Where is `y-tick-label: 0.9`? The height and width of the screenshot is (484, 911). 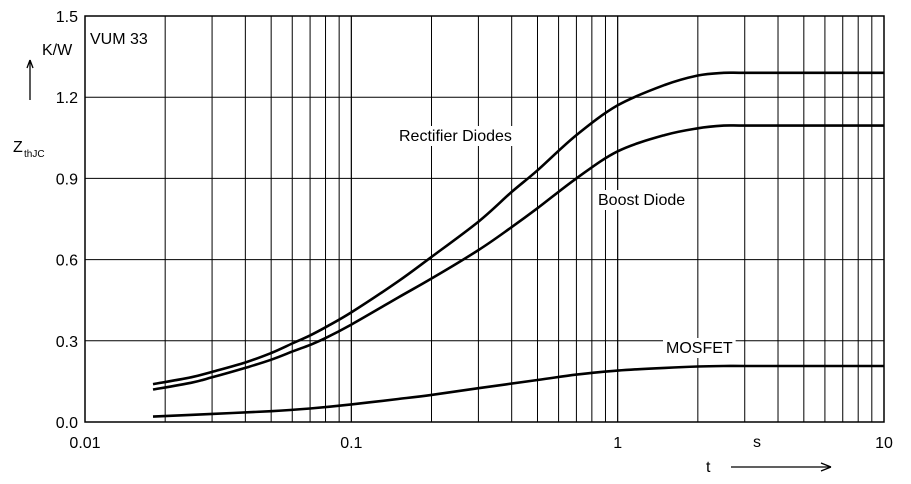
y-tick-label: 0.9 is located at coordinates (67, 179).